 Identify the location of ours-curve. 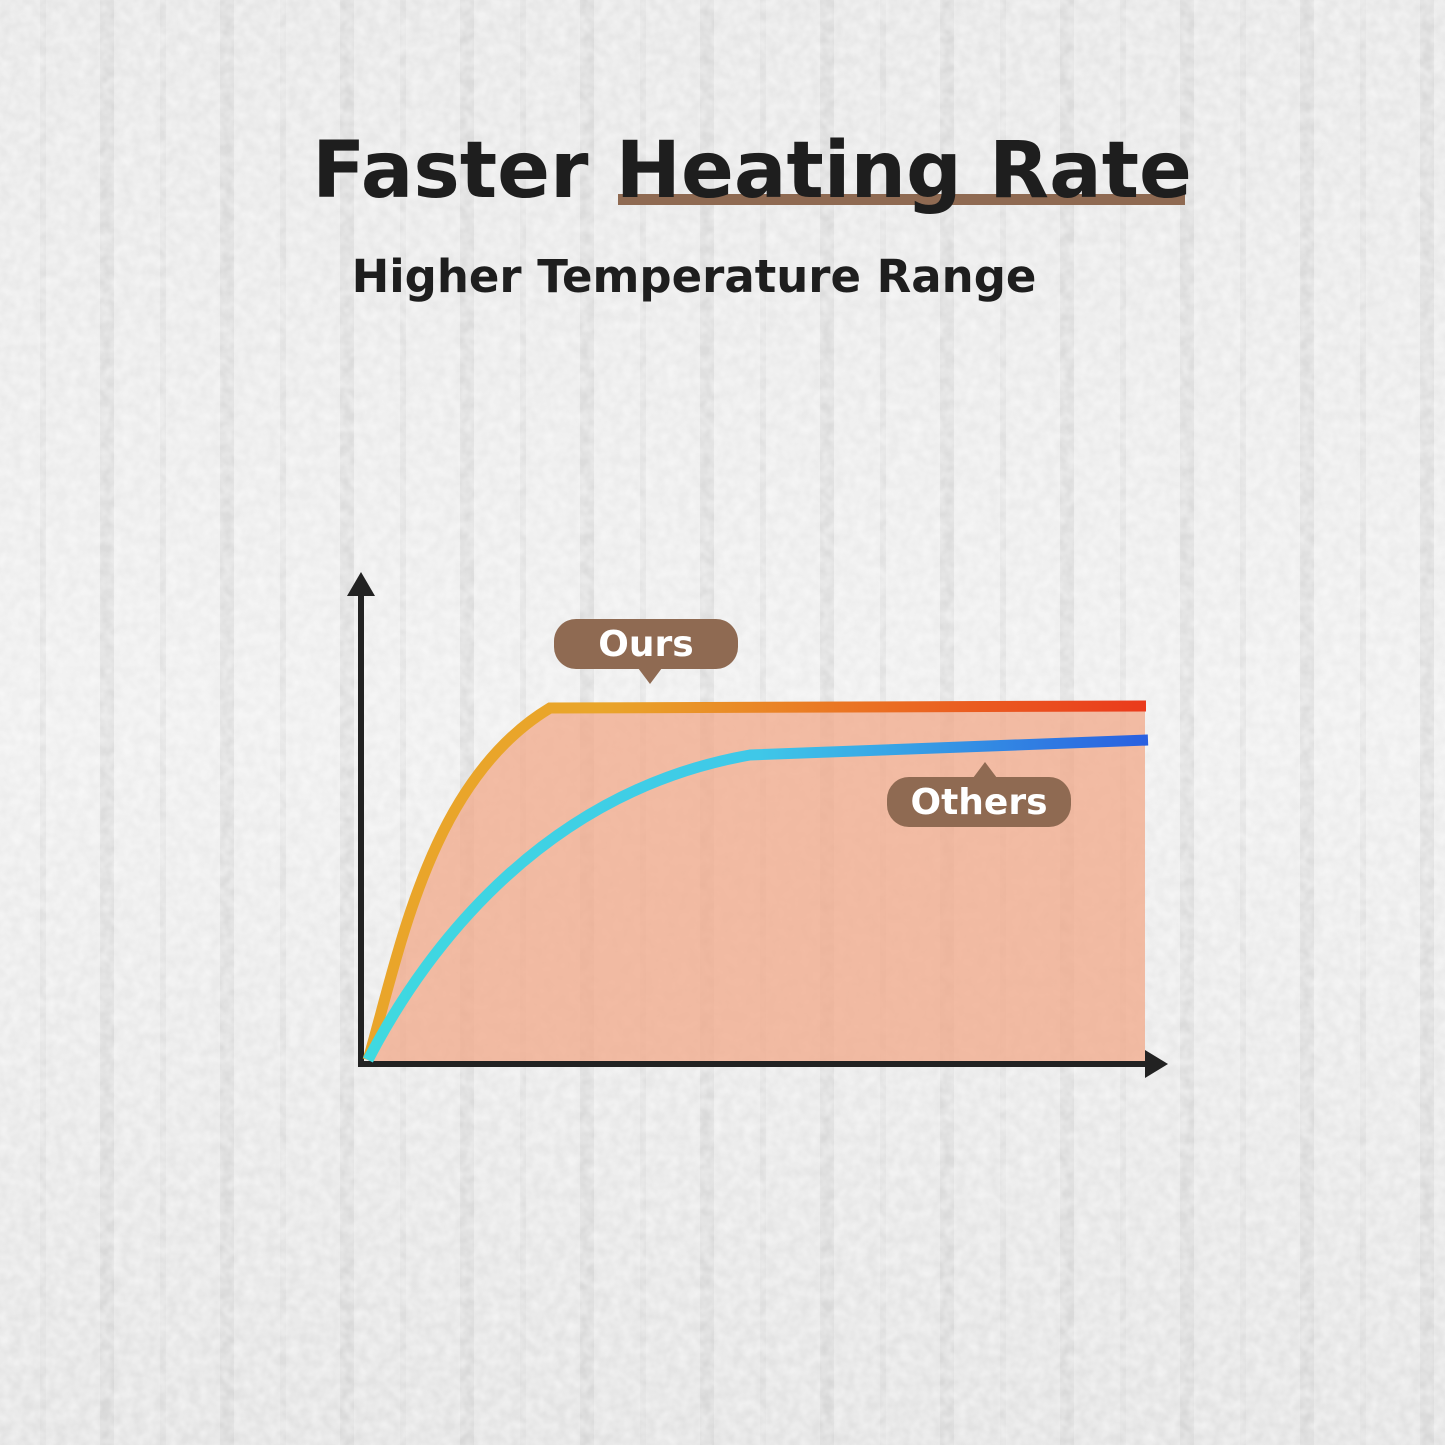
(754, 881).